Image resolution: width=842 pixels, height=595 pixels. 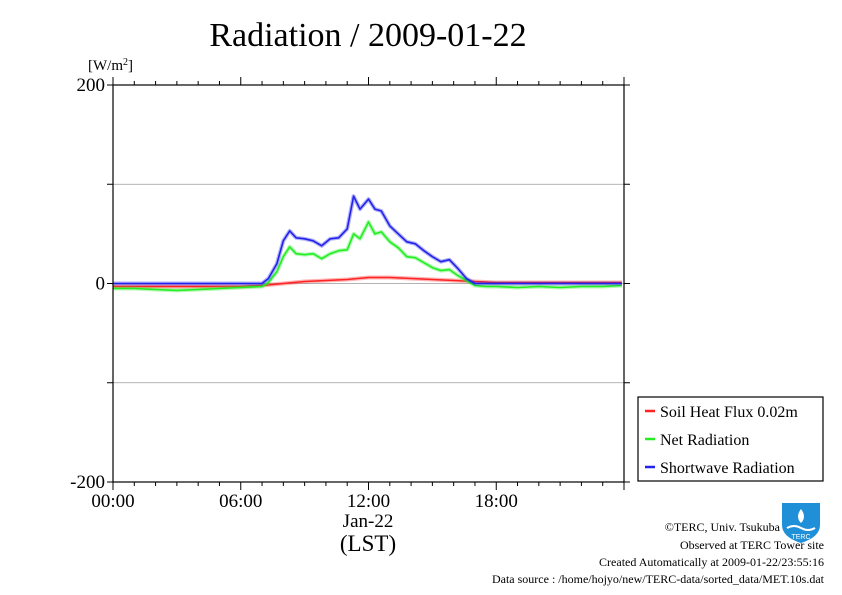 I want to click on y-tick-label: -200, so click(x=87, y=482).